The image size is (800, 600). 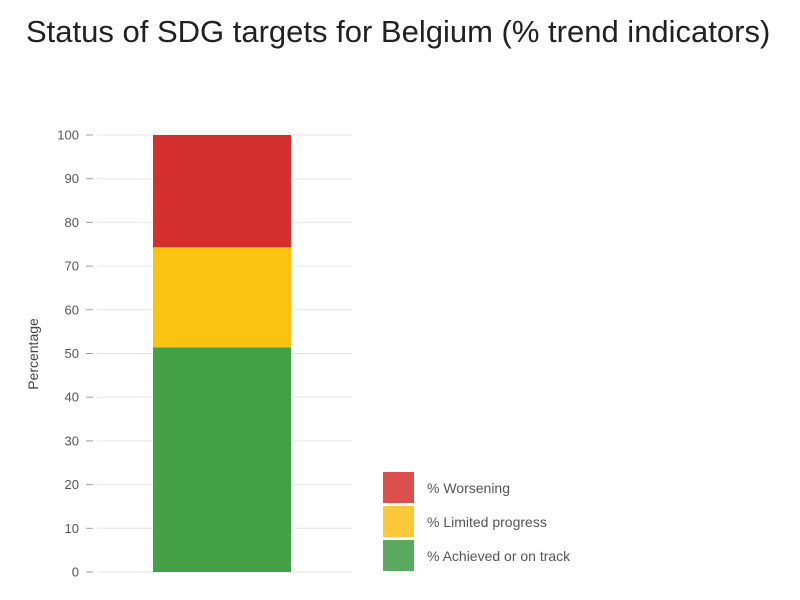 What do you see at coordinates (468, 488) in the screenshot?
I see `legend-label: % Worsening` at bounding box center [468, 488].